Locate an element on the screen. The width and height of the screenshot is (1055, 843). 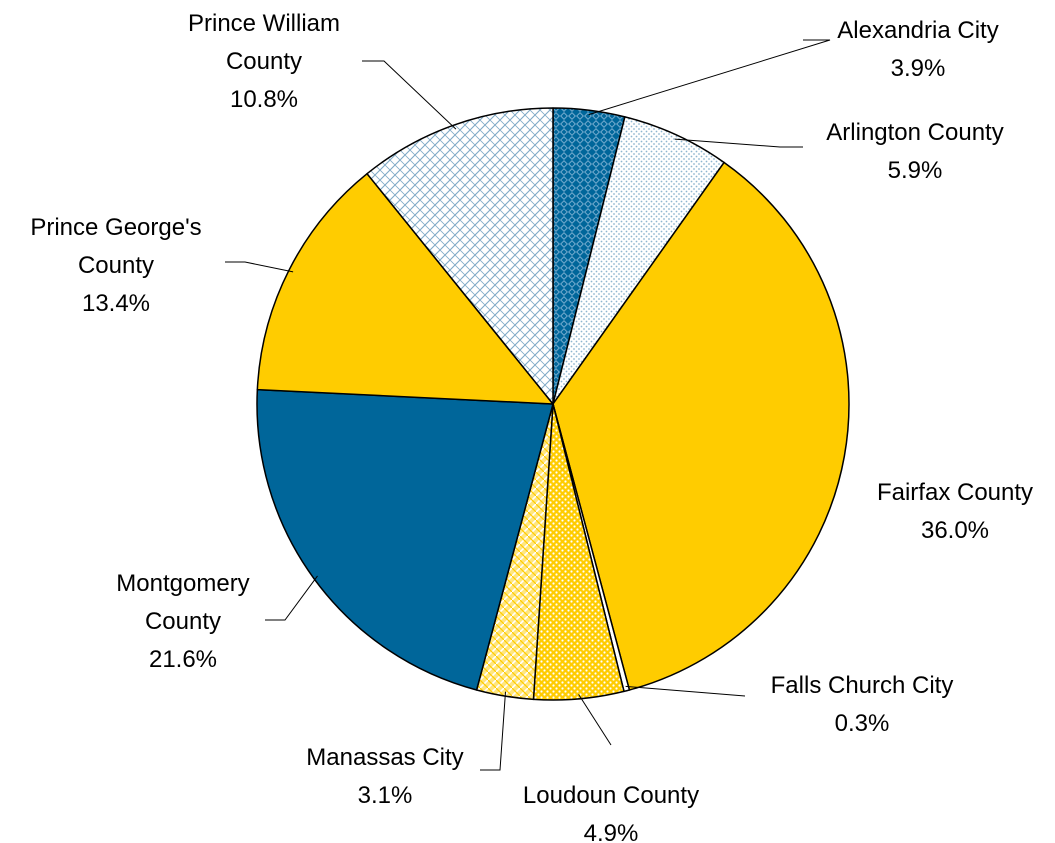
slice-label-arlington-county: Arlington County is located at coordinates (914, 132).